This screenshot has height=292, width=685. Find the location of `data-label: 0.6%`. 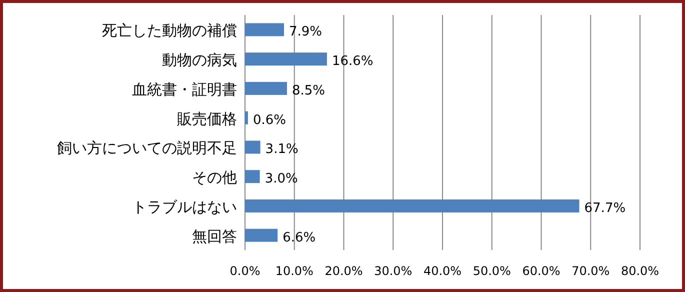

data-label: 0.6% is located at coordinates (269, 120).